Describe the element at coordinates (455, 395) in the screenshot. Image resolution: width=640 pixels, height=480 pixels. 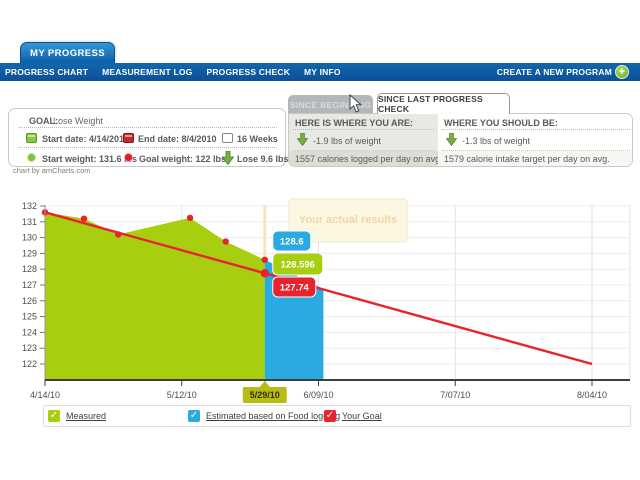
I see `x-tick-label: 7/07/10` at that location.